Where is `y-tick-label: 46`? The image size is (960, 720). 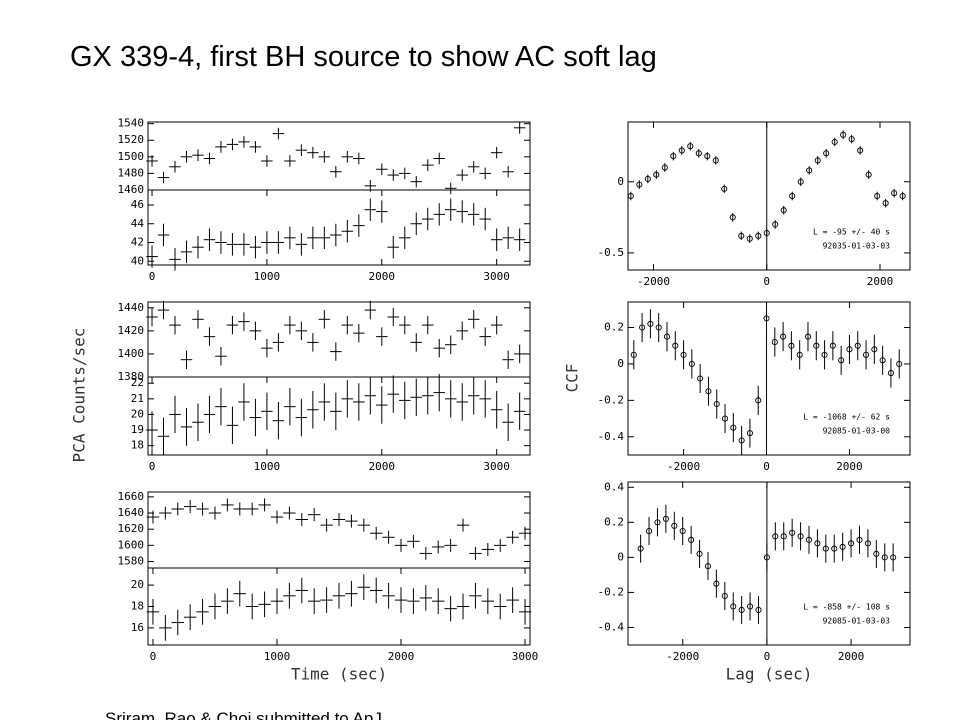
y-tick-label: 46 is located at coordinates (137, 204).